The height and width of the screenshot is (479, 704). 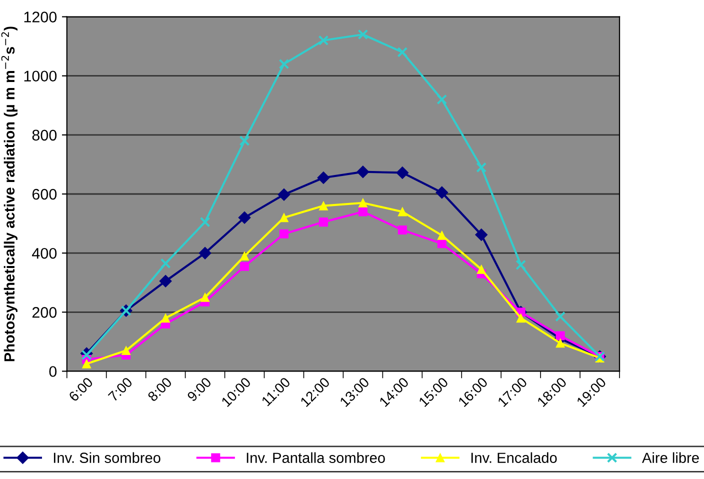 What do you see at coordinates (44, 194) in the screenshot?
I see `y-tick-label: 600` at bounding box center [44, 194].